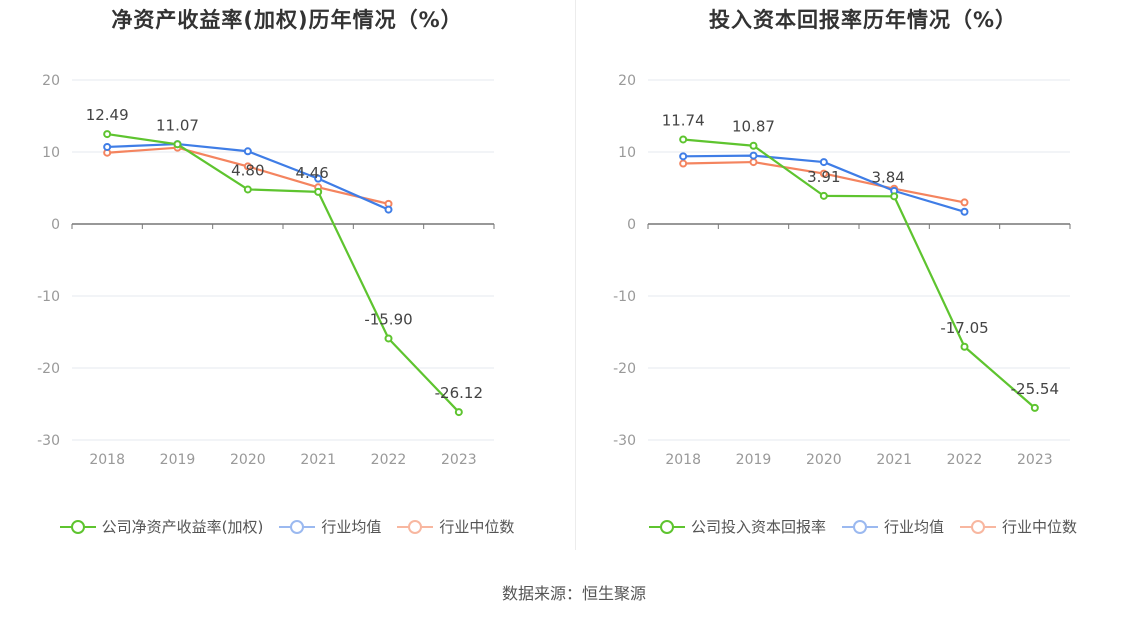 The width and height of the screenshot is (1148, 619). I want to click on data-label: 12.49, so click(107, 115).